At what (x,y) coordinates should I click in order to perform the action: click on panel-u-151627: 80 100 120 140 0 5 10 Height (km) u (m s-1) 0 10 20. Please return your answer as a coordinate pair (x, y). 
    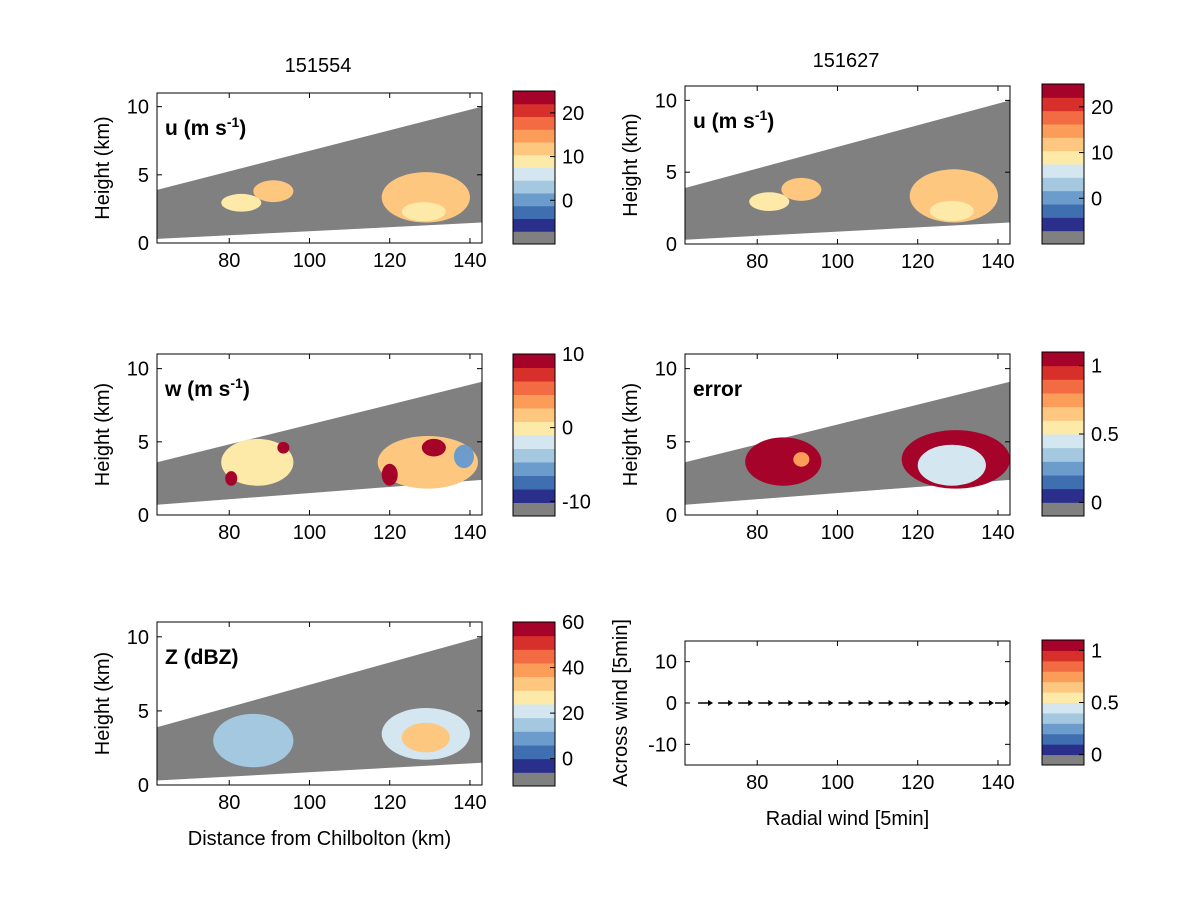
    Looking at the image, I should click on (866, 178).